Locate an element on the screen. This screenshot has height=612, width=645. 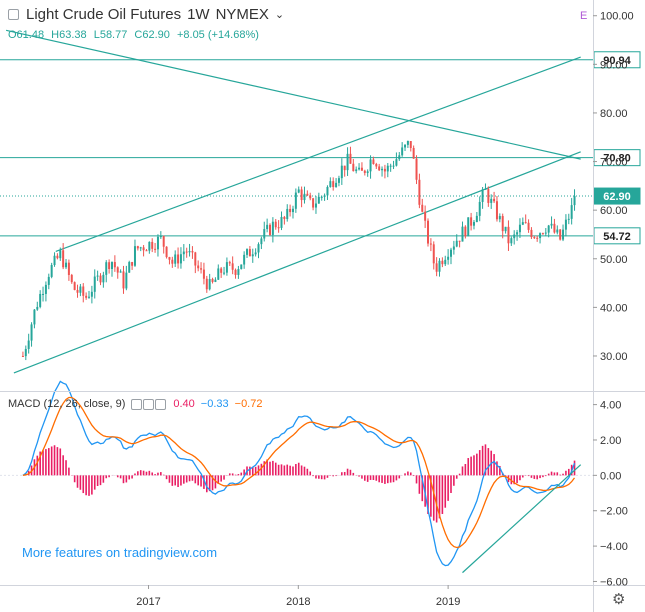
tradingview-watermark: More features on tradingview.com is located at coordinates (120, 552).